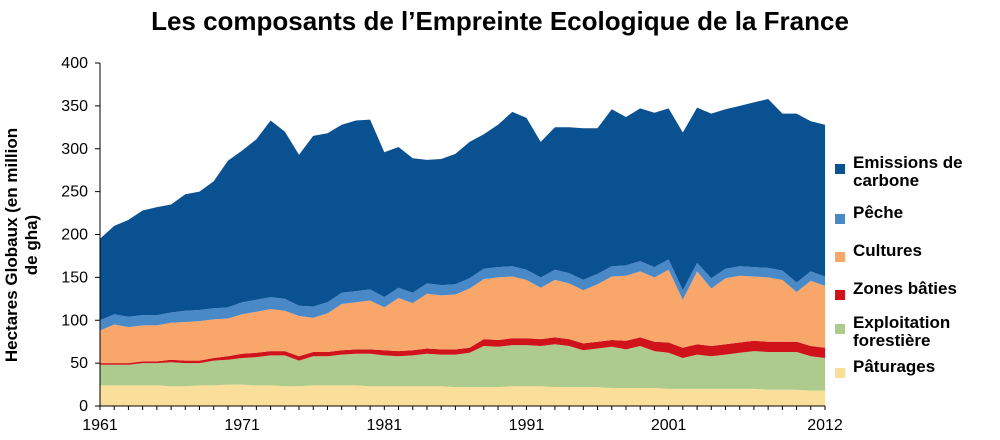  I want to click on x-tick-label: 1961, so click(100, 425).